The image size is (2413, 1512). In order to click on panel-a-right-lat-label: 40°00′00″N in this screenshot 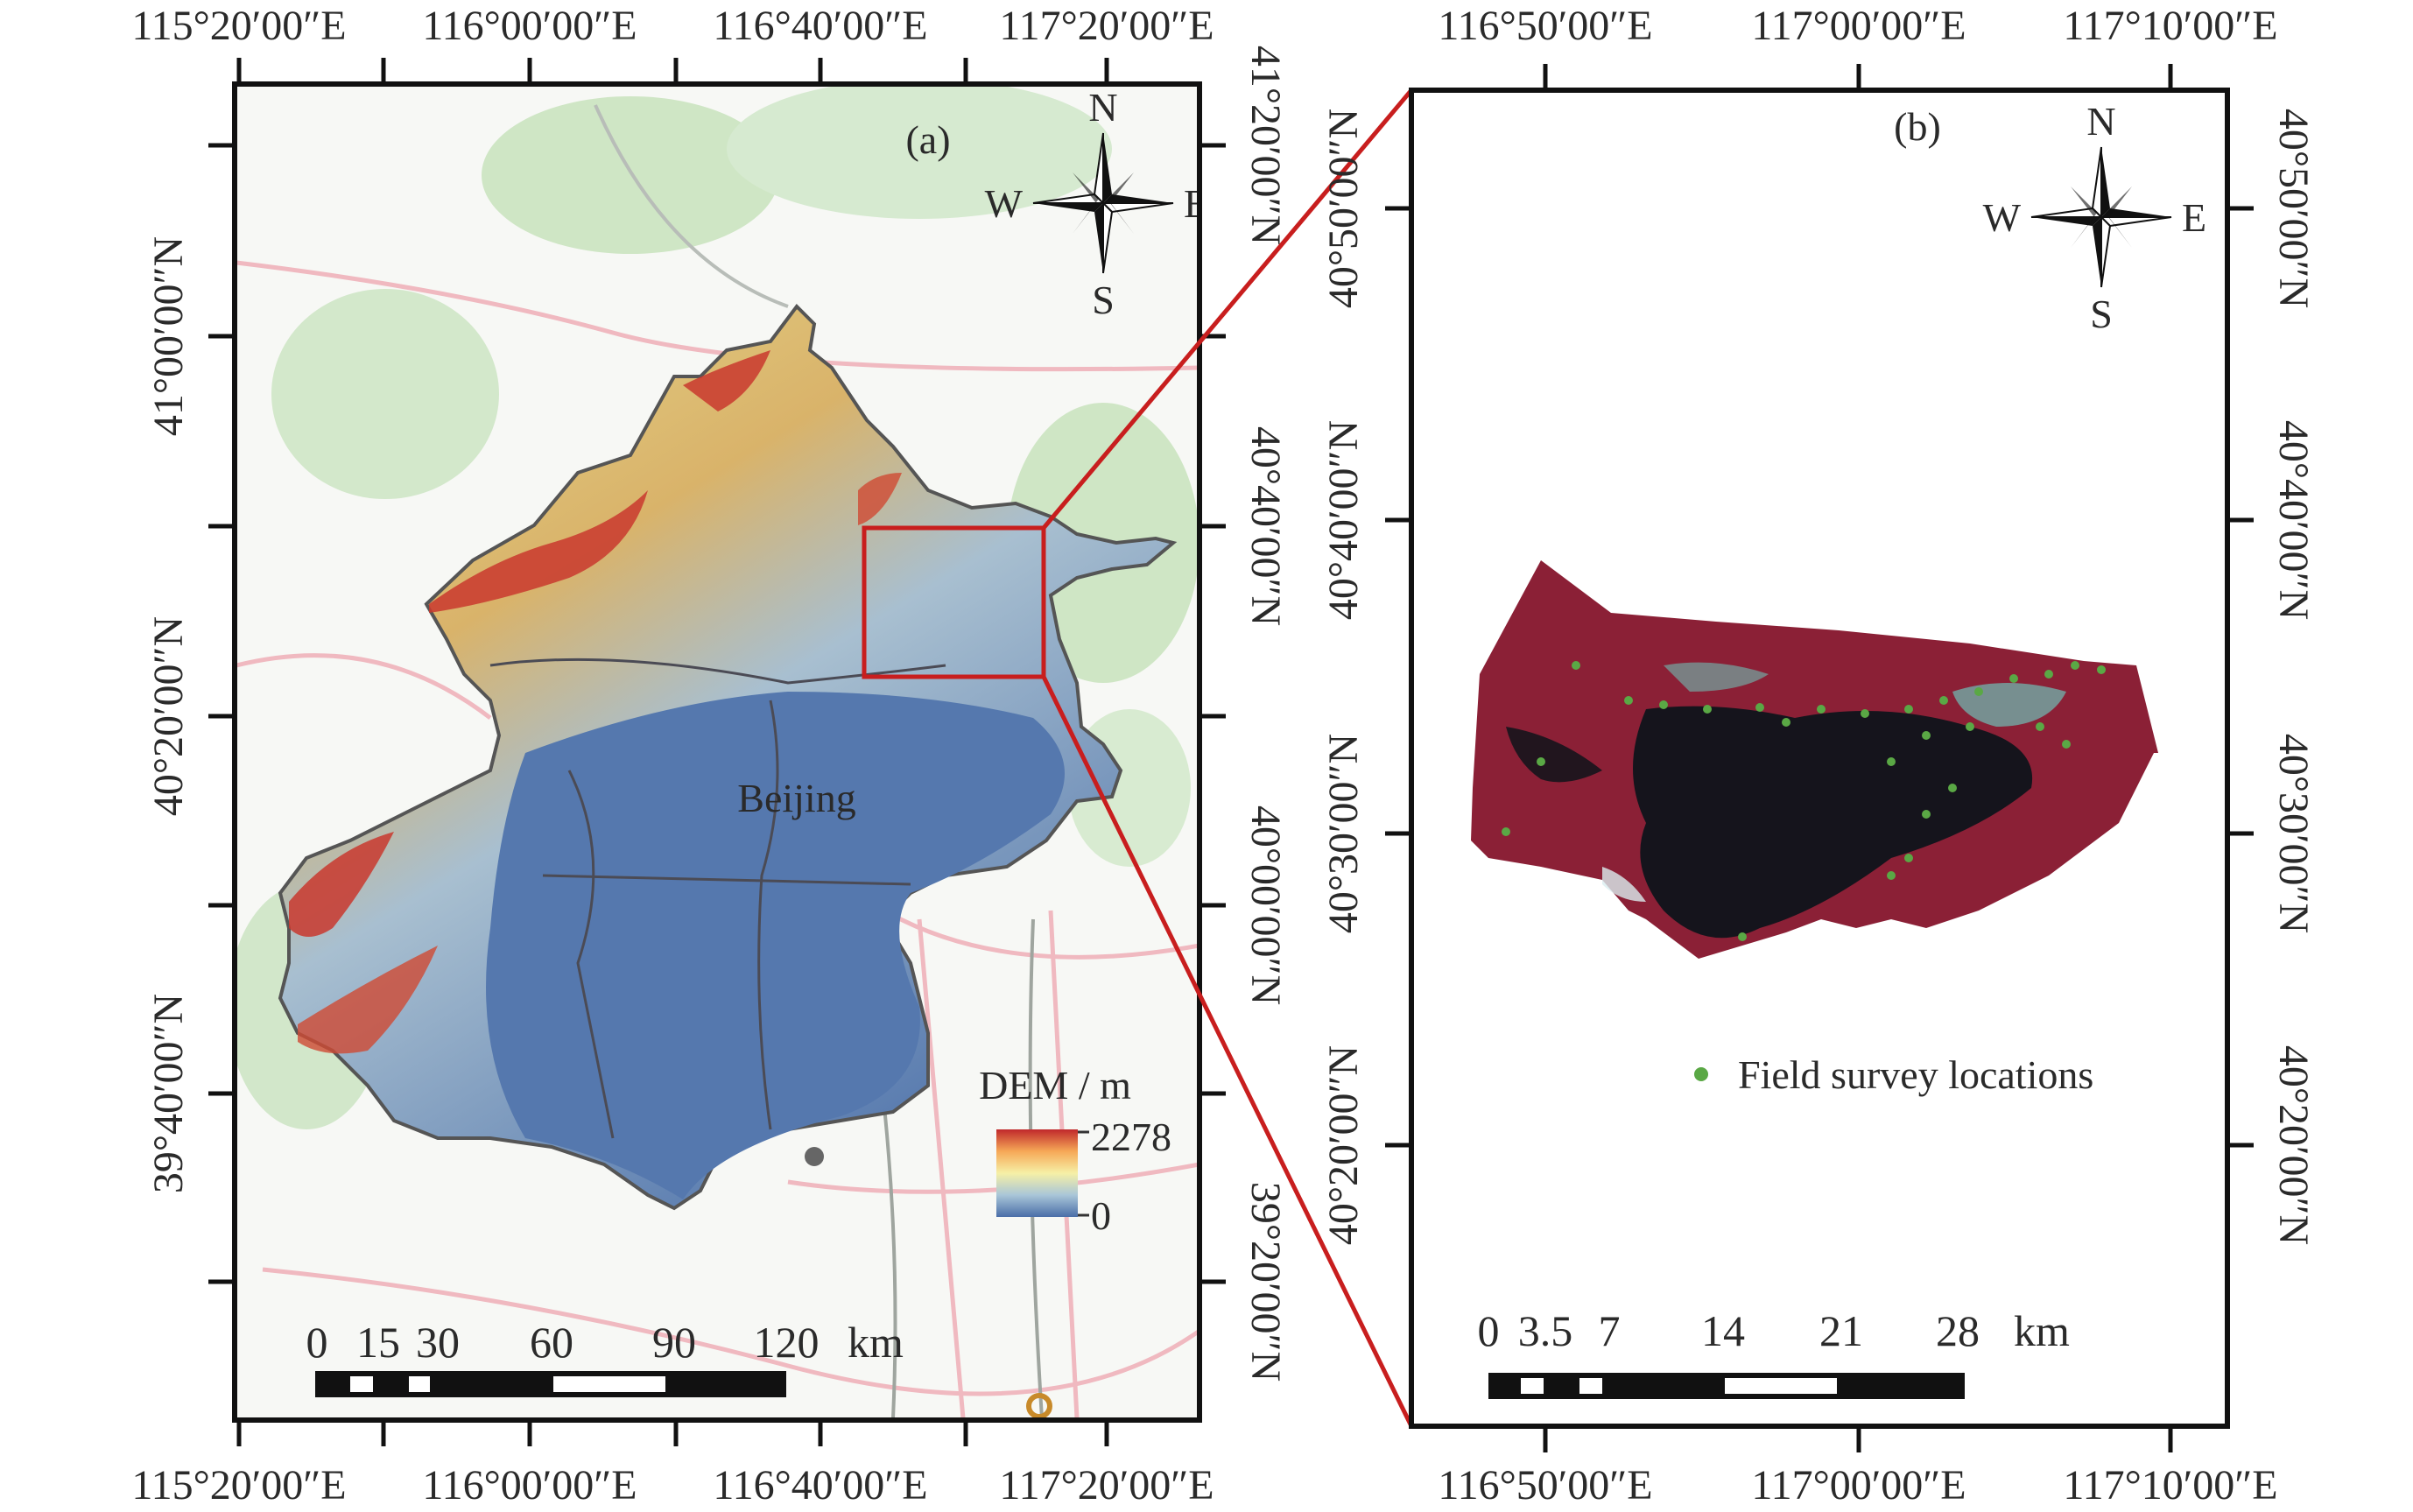, I will do `click(1266, 905)`.